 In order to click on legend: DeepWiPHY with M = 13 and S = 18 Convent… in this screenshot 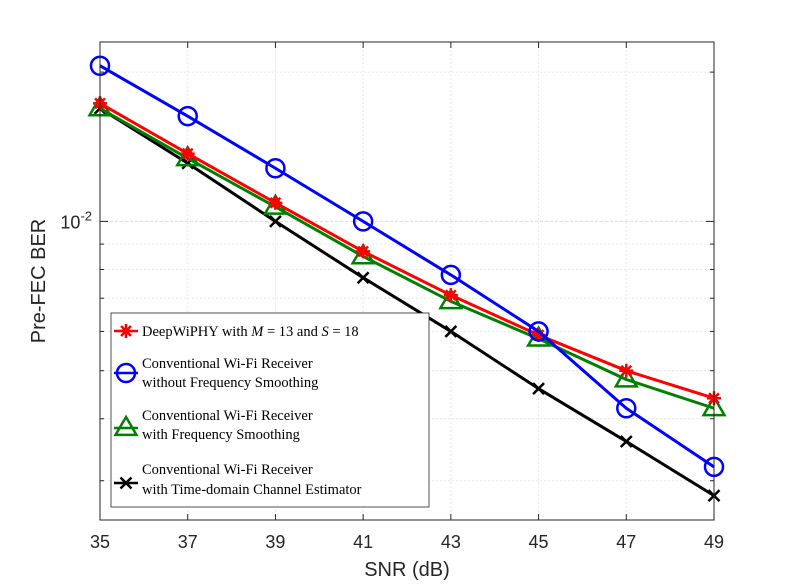, I will do `click(270, 410)`.